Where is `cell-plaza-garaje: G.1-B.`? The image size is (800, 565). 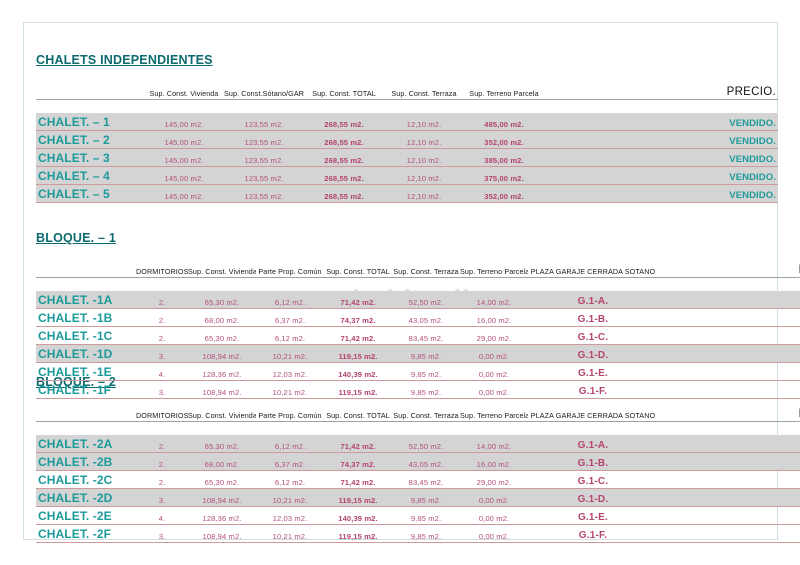
cell-plaza-garaje: G.1-B. is located at coordinates (593, 461).